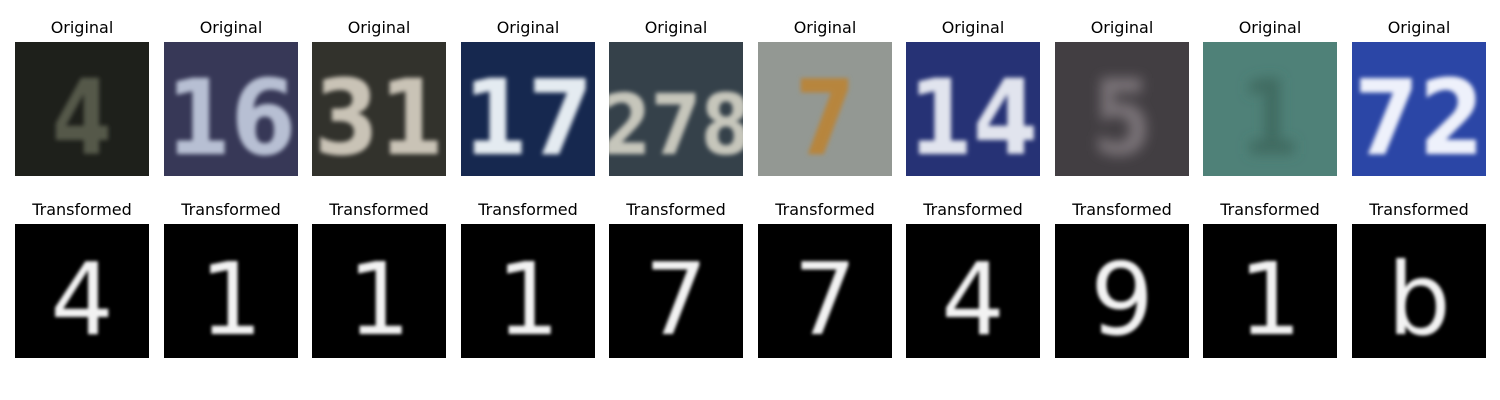  I want to click on transformed-image: b, so click(1419, 291).